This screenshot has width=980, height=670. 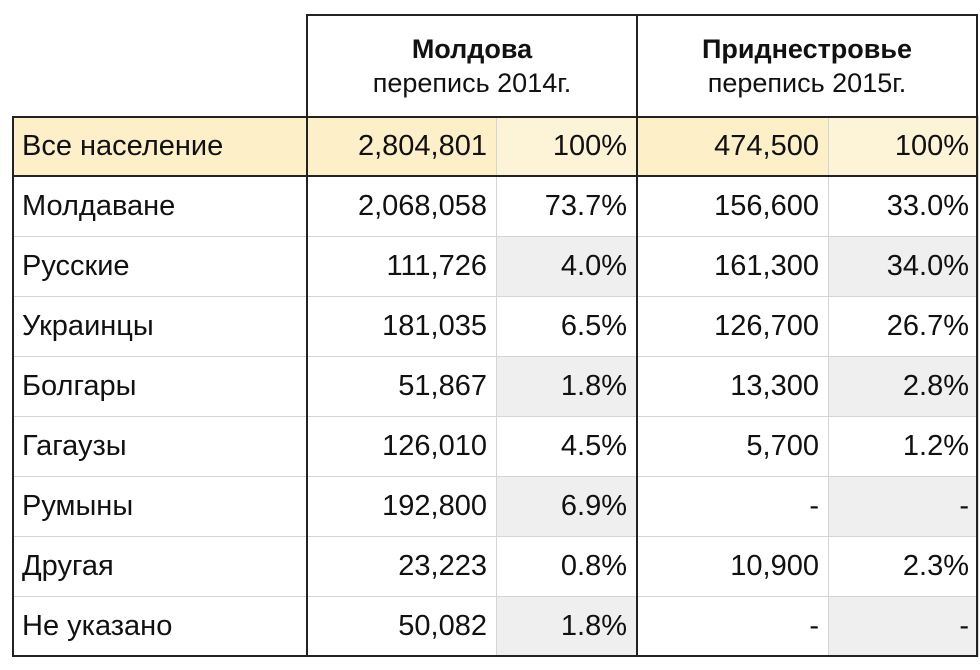 I want to click on moldova-count-cell: 192,800, so click(x=401, y=506).